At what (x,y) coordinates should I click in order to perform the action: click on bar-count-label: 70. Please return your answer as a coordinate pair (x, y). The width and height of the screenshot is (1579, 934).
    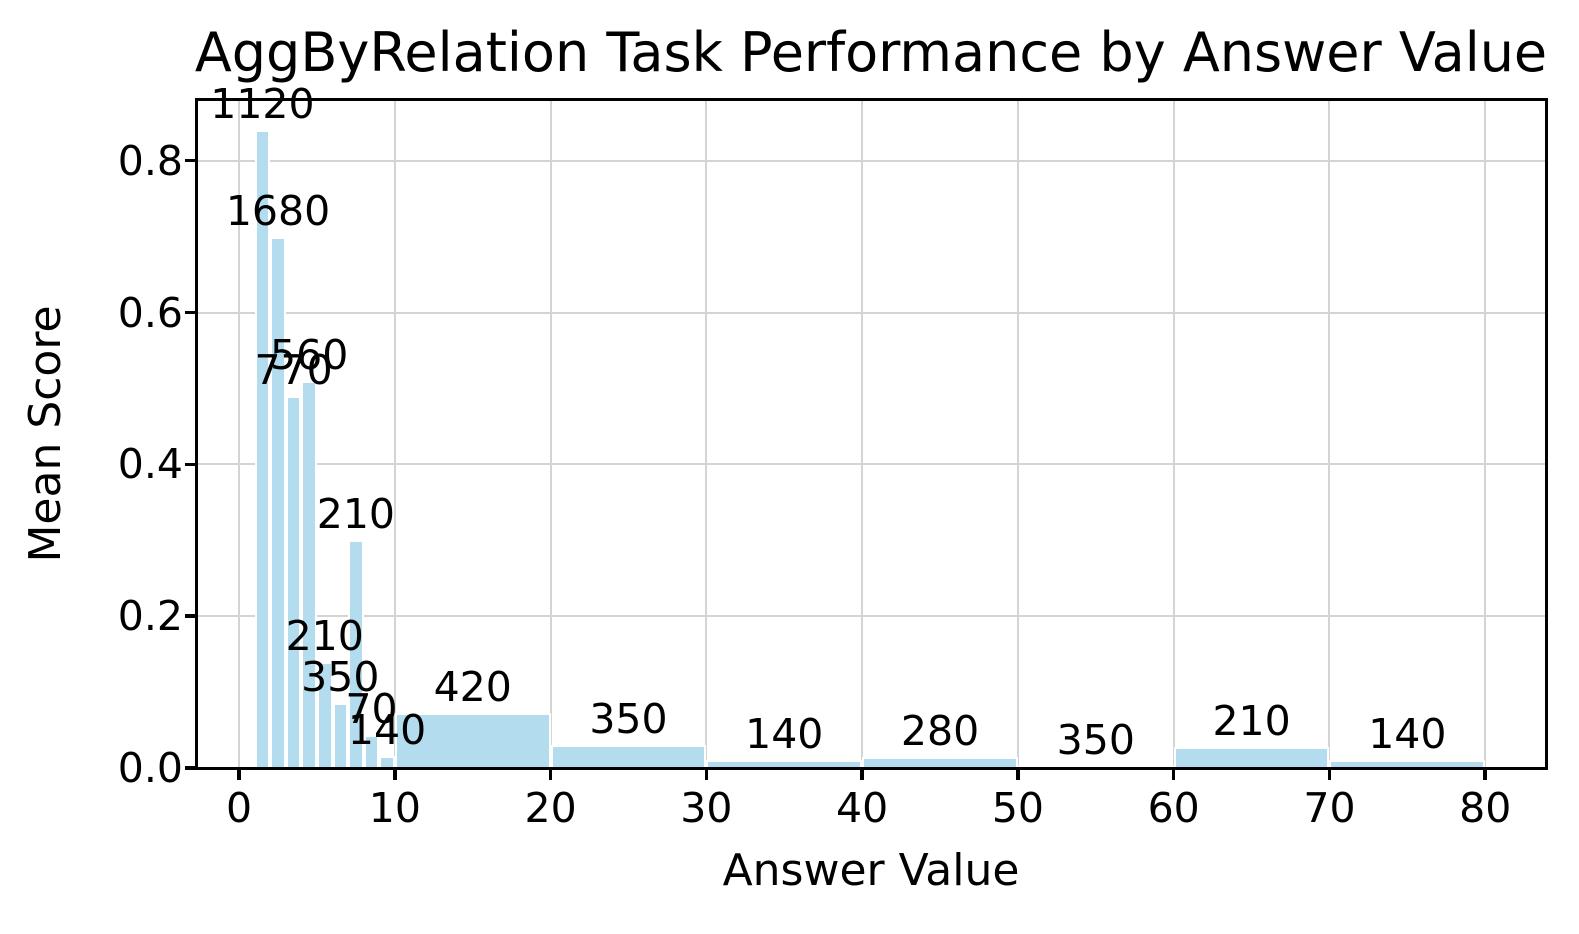
    Looking at the image, I should click on (371, 708).